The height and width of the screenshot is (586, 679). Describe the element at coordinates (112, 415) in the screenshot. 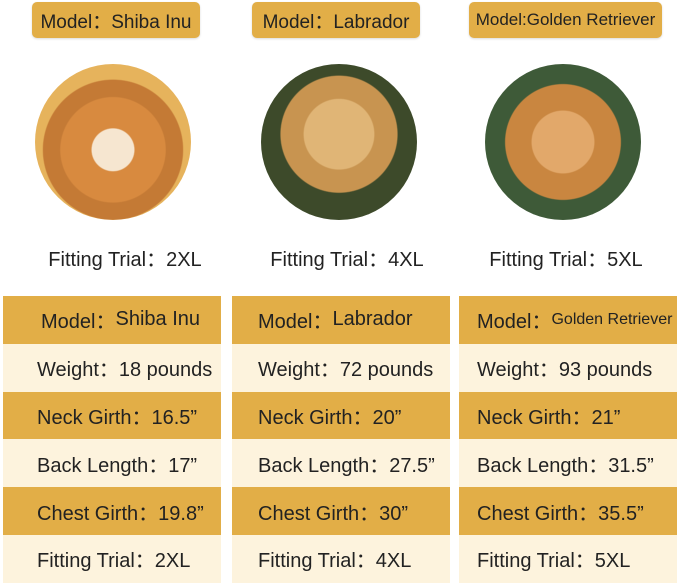

I see `neck-girth-row: Neck Girth：16.5”` at that location.